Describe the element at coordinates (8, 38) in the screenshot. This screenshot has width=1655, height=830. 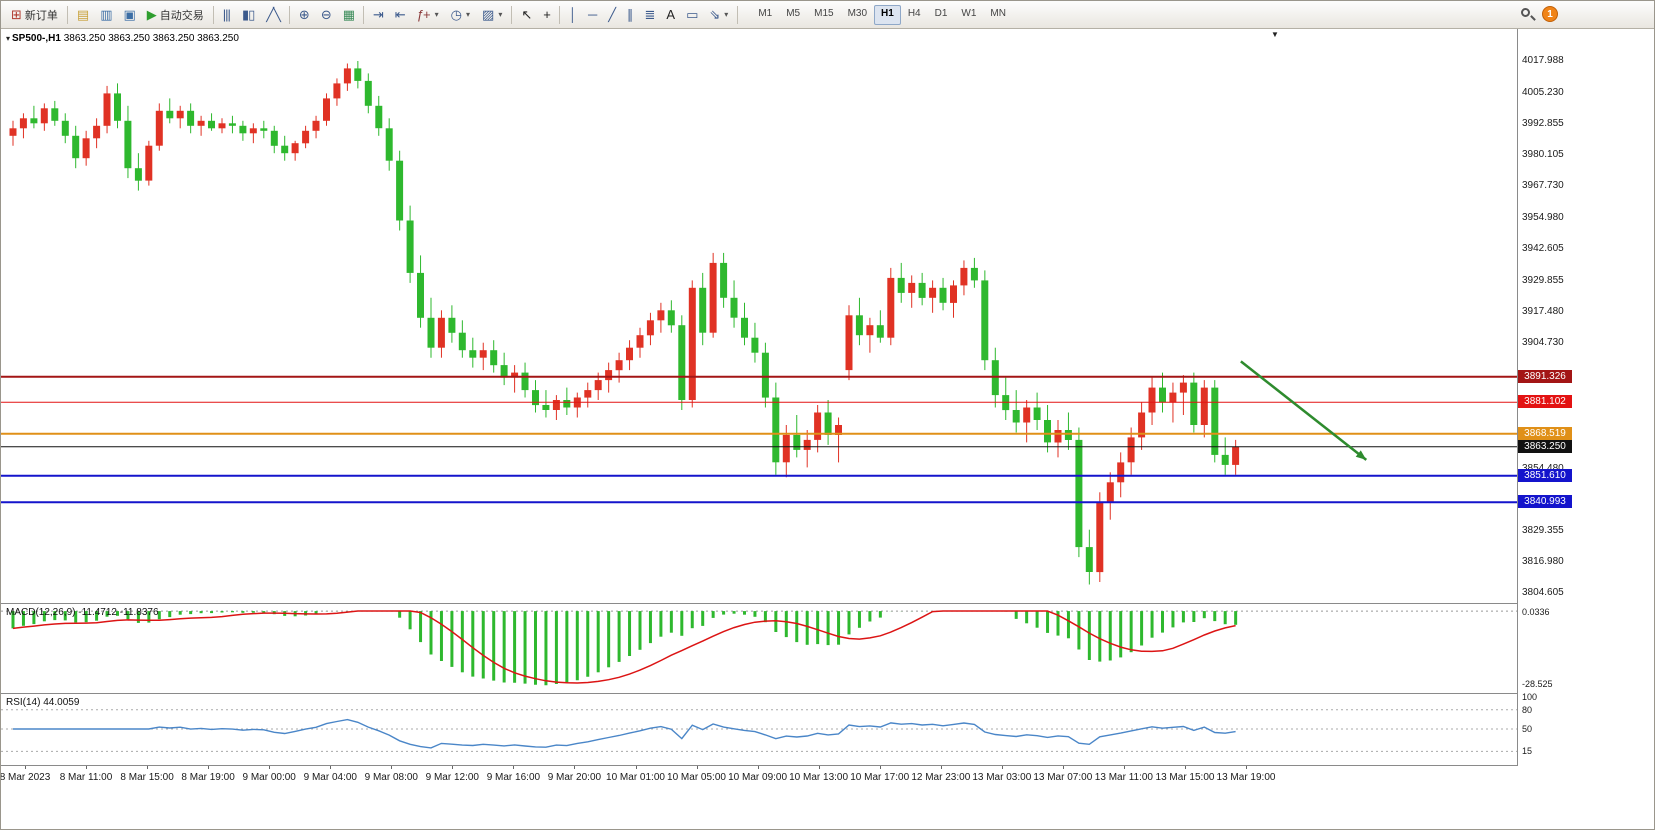
I see `collapse-icon: ▾` at that location.